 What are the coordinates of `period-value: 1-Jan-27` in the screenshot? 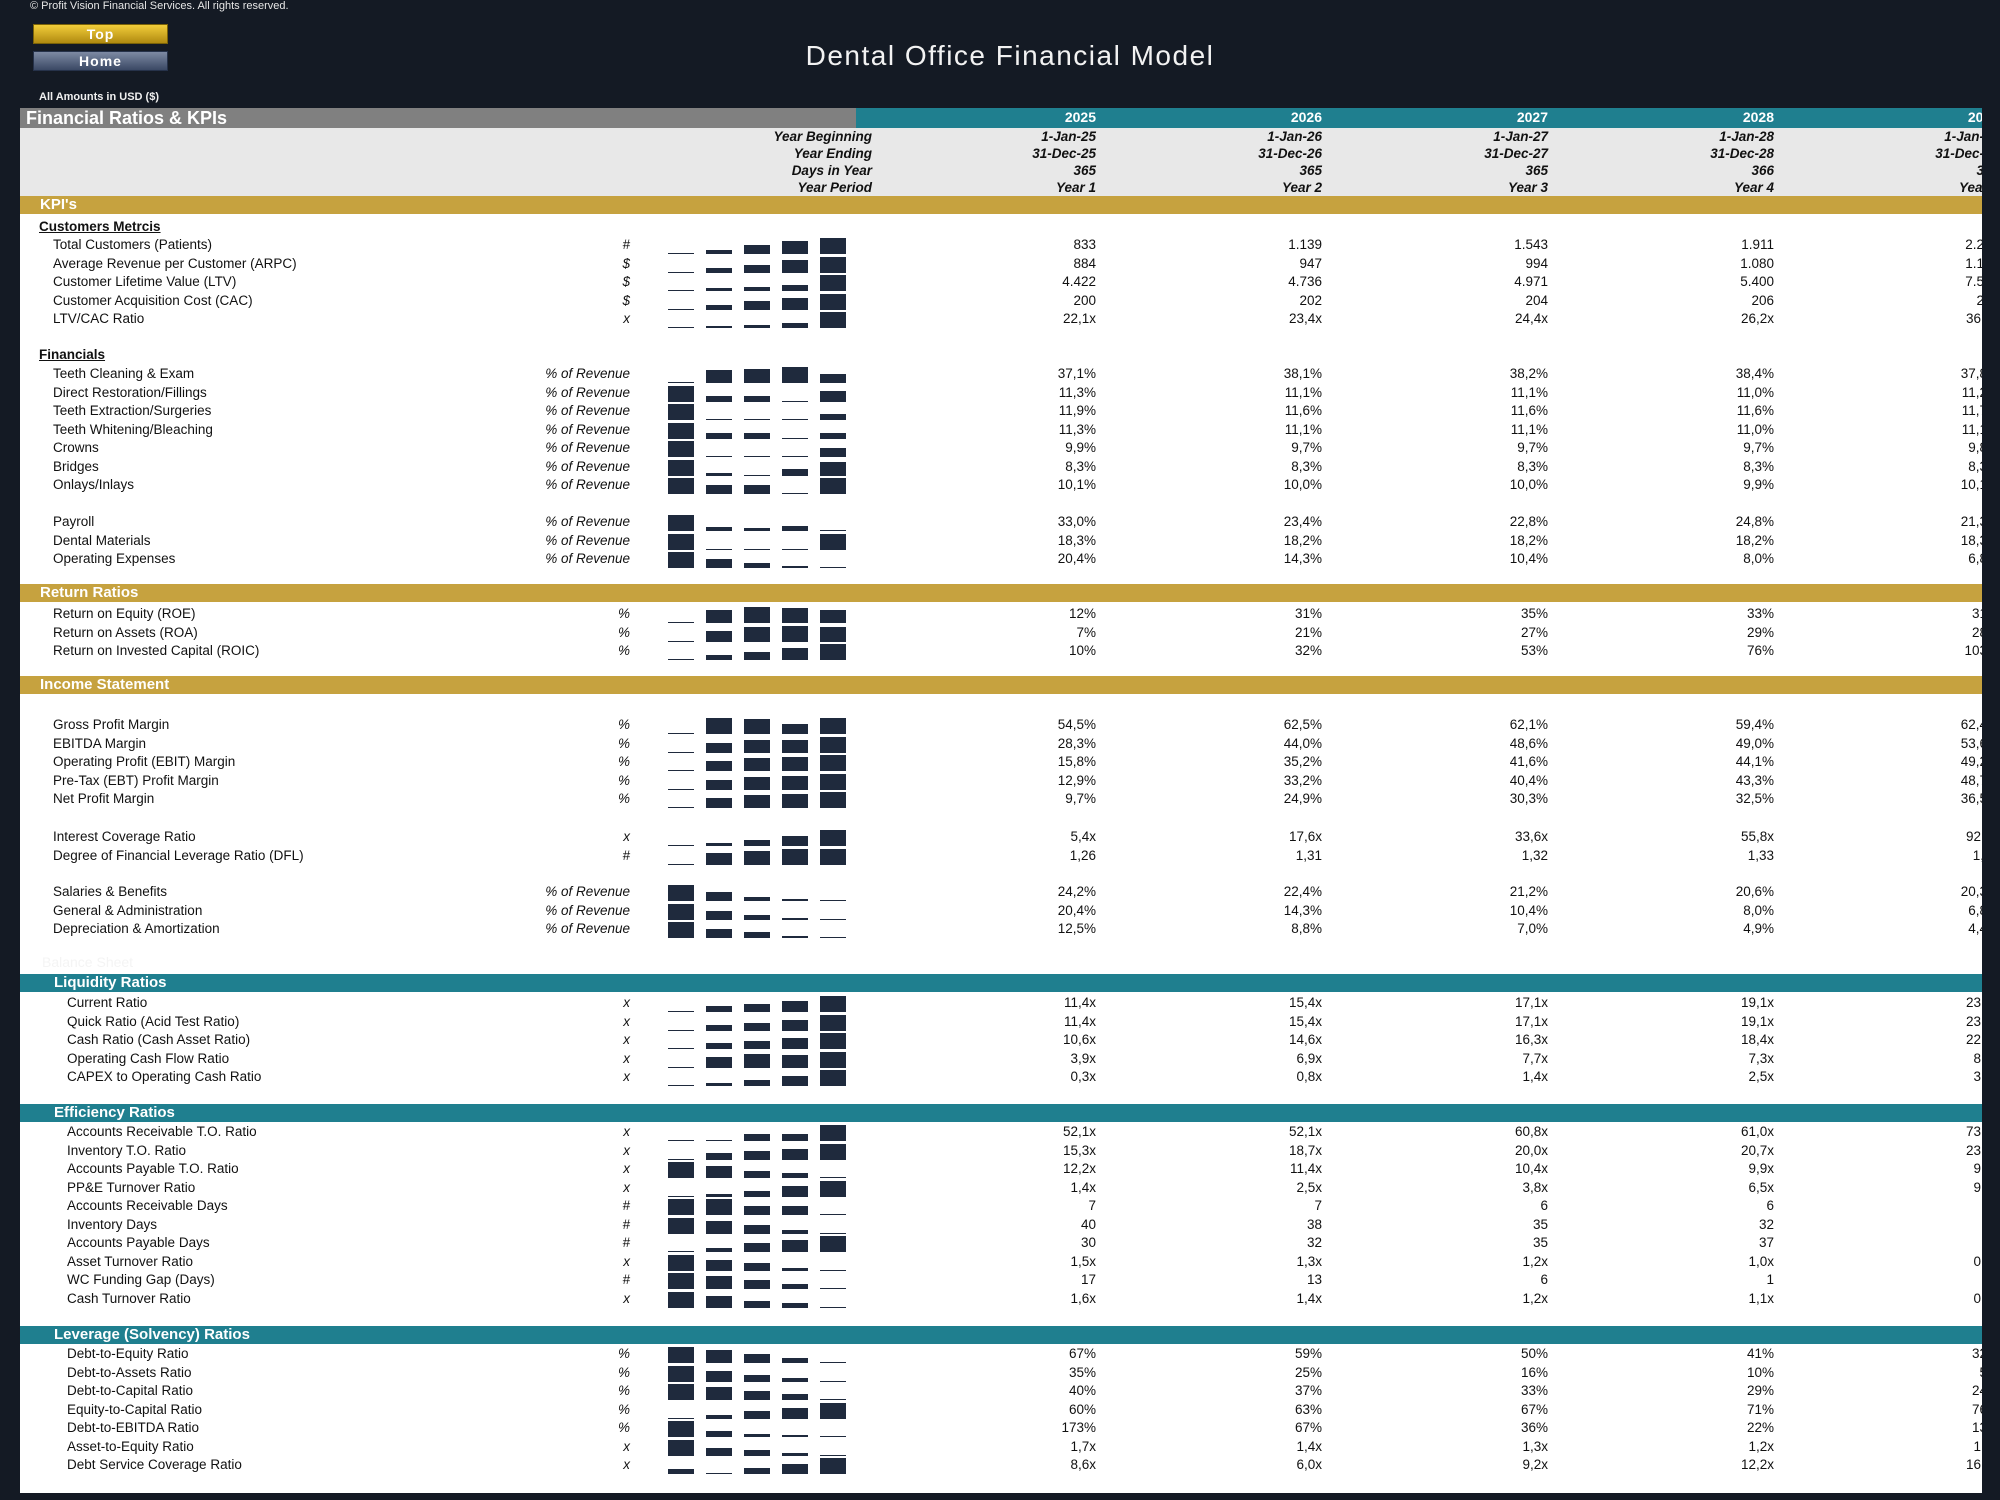 It's located at (1520, 136).